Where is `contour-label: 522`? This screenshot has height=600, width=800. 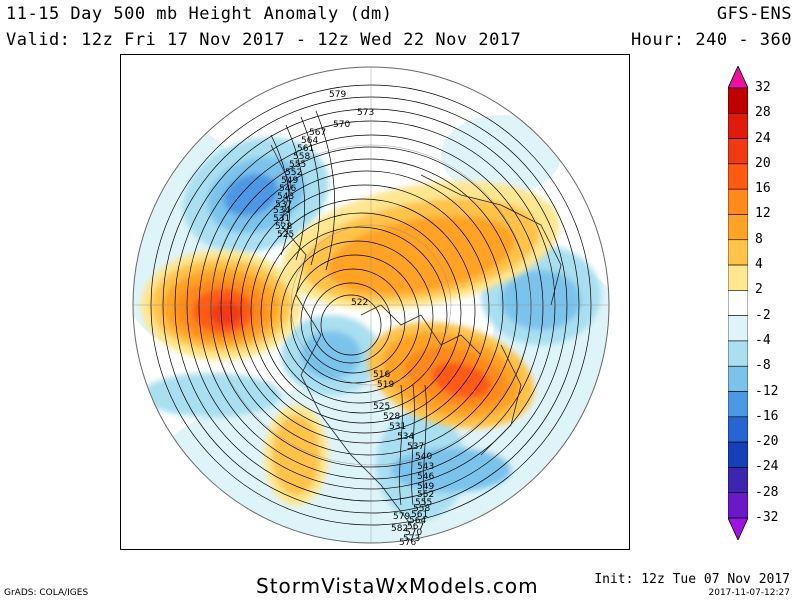 contour-label: 522 is located at coordinates (359, 303).